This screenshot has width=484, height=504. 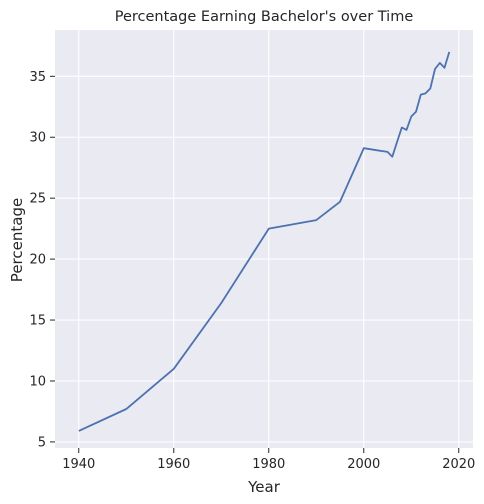 What do you see at coordinates (42, 442) in the screenshot?
I see `y-tick-label: 5` at bounding box center [42, 442].